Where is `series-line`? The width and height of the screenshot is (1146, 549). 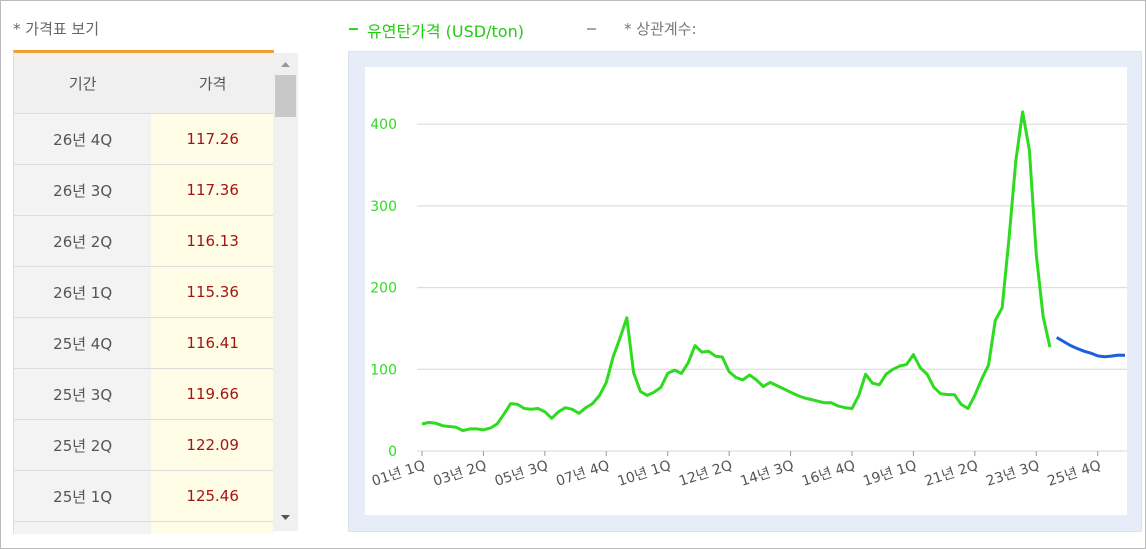 series-line is located at coordinates (1090, 347).